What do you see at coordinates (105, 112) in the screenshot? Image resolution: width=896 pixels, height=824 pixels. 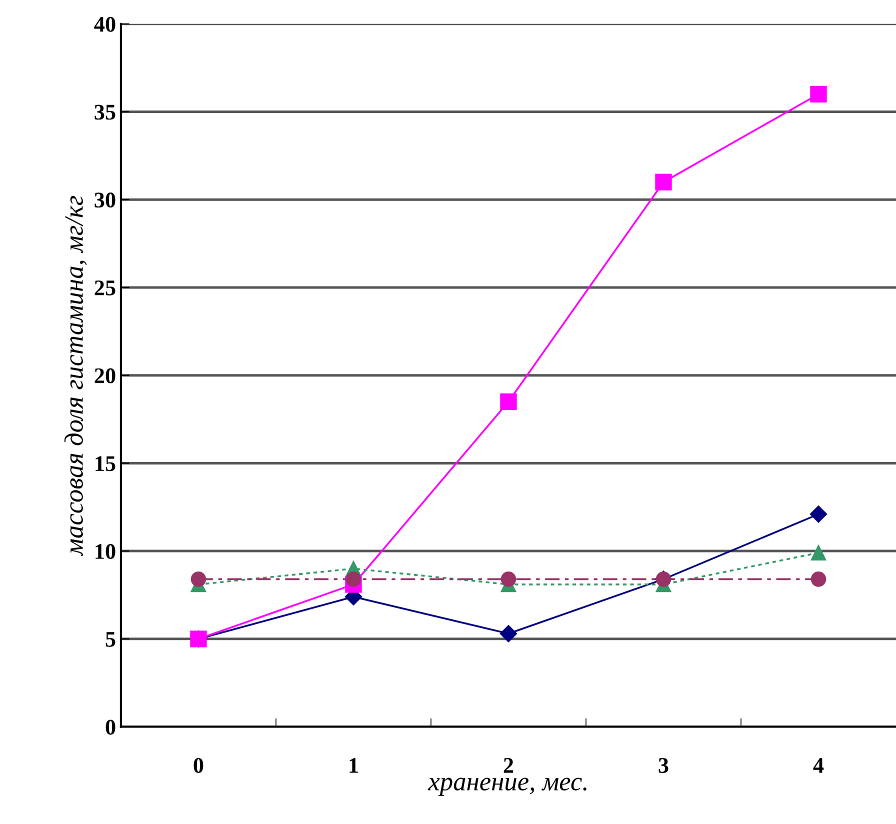 I see `y-tick-label: 35` at bounding box center [105, 112].